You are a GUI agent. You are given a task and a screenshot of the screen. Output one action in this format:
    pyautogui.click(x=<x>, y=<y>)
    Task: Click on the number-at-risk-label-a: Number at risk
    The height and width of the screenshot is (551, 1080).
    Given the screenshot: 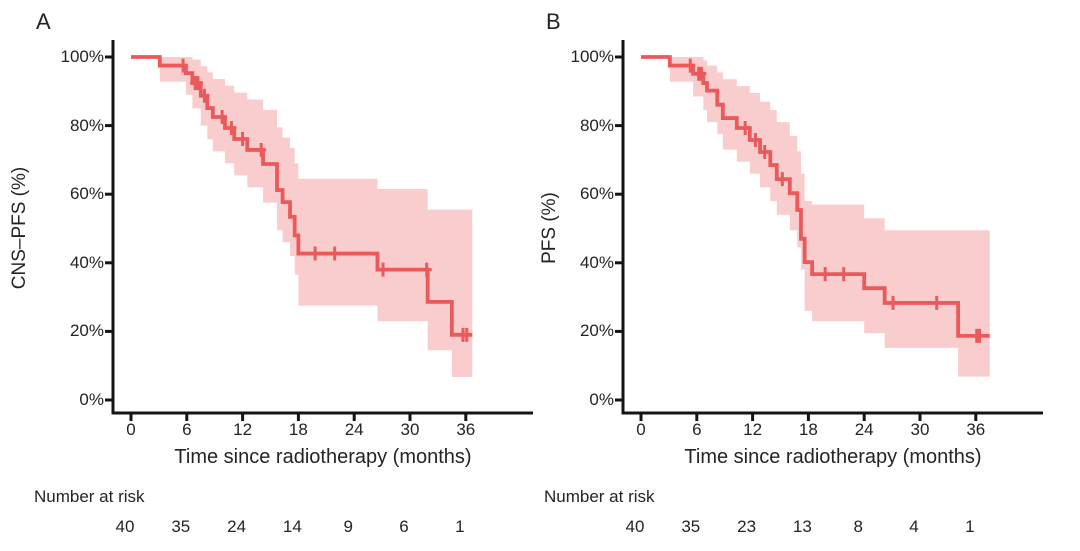 What is the action you would take?
    pyautogui.click(x=89, y=496)
    